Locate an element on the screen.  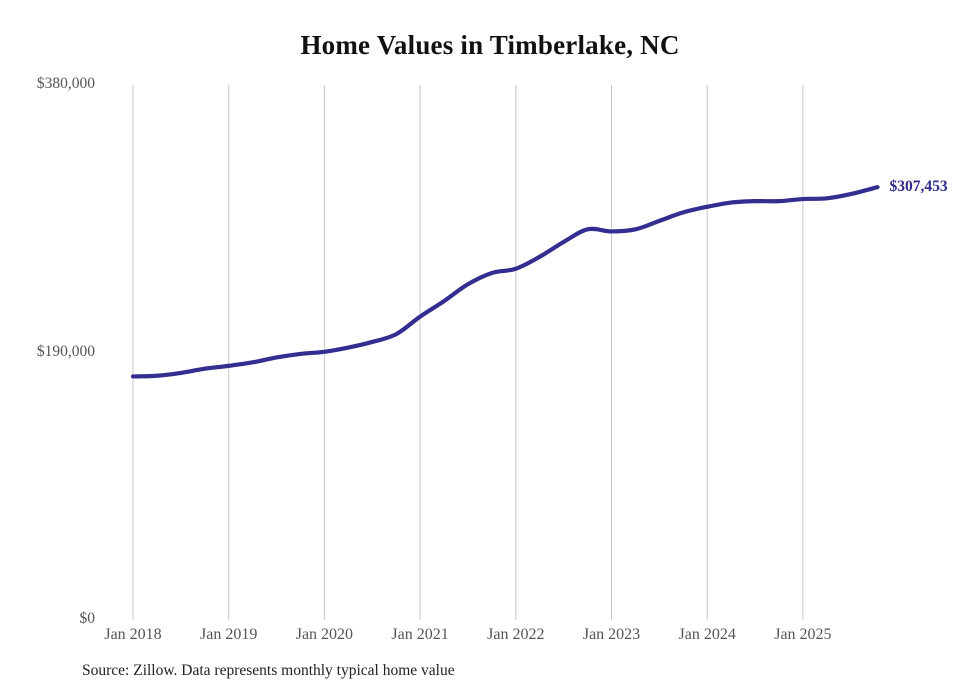
x-tick-label-2: Jan 2020 is located at coordinates (324, 634).